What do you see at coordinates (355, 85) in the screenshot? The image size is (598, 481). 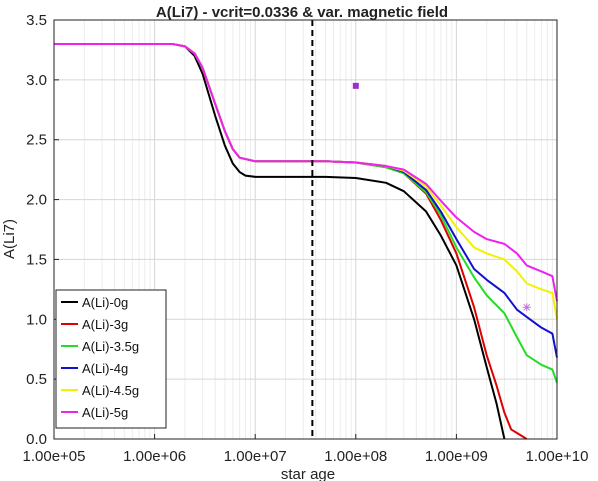 I see `square-marker` at bounding box center [355, 85].